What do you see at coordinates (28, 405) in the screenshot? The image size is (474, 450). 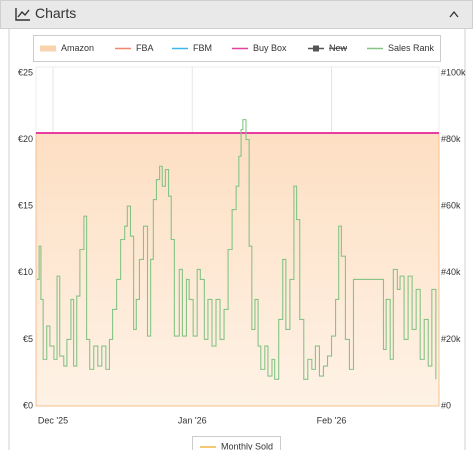 I see `y-tick-label: €0` at bounding box center [28, 405].